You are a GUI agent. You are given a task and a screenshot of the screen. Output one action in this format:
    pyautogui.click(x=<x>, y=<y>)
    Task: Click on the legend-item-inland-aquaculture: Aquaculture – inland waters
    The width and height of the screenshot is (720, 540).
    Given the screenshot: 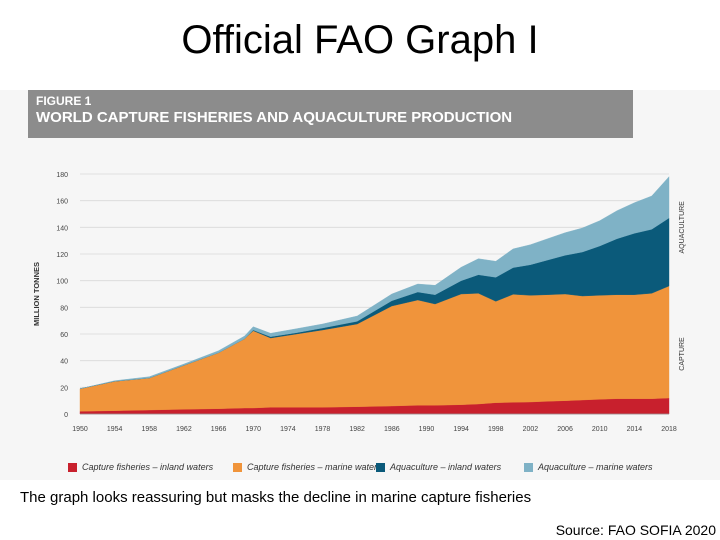 What is the action you would take?
    pyautogui.click(x=438, y=467)
    